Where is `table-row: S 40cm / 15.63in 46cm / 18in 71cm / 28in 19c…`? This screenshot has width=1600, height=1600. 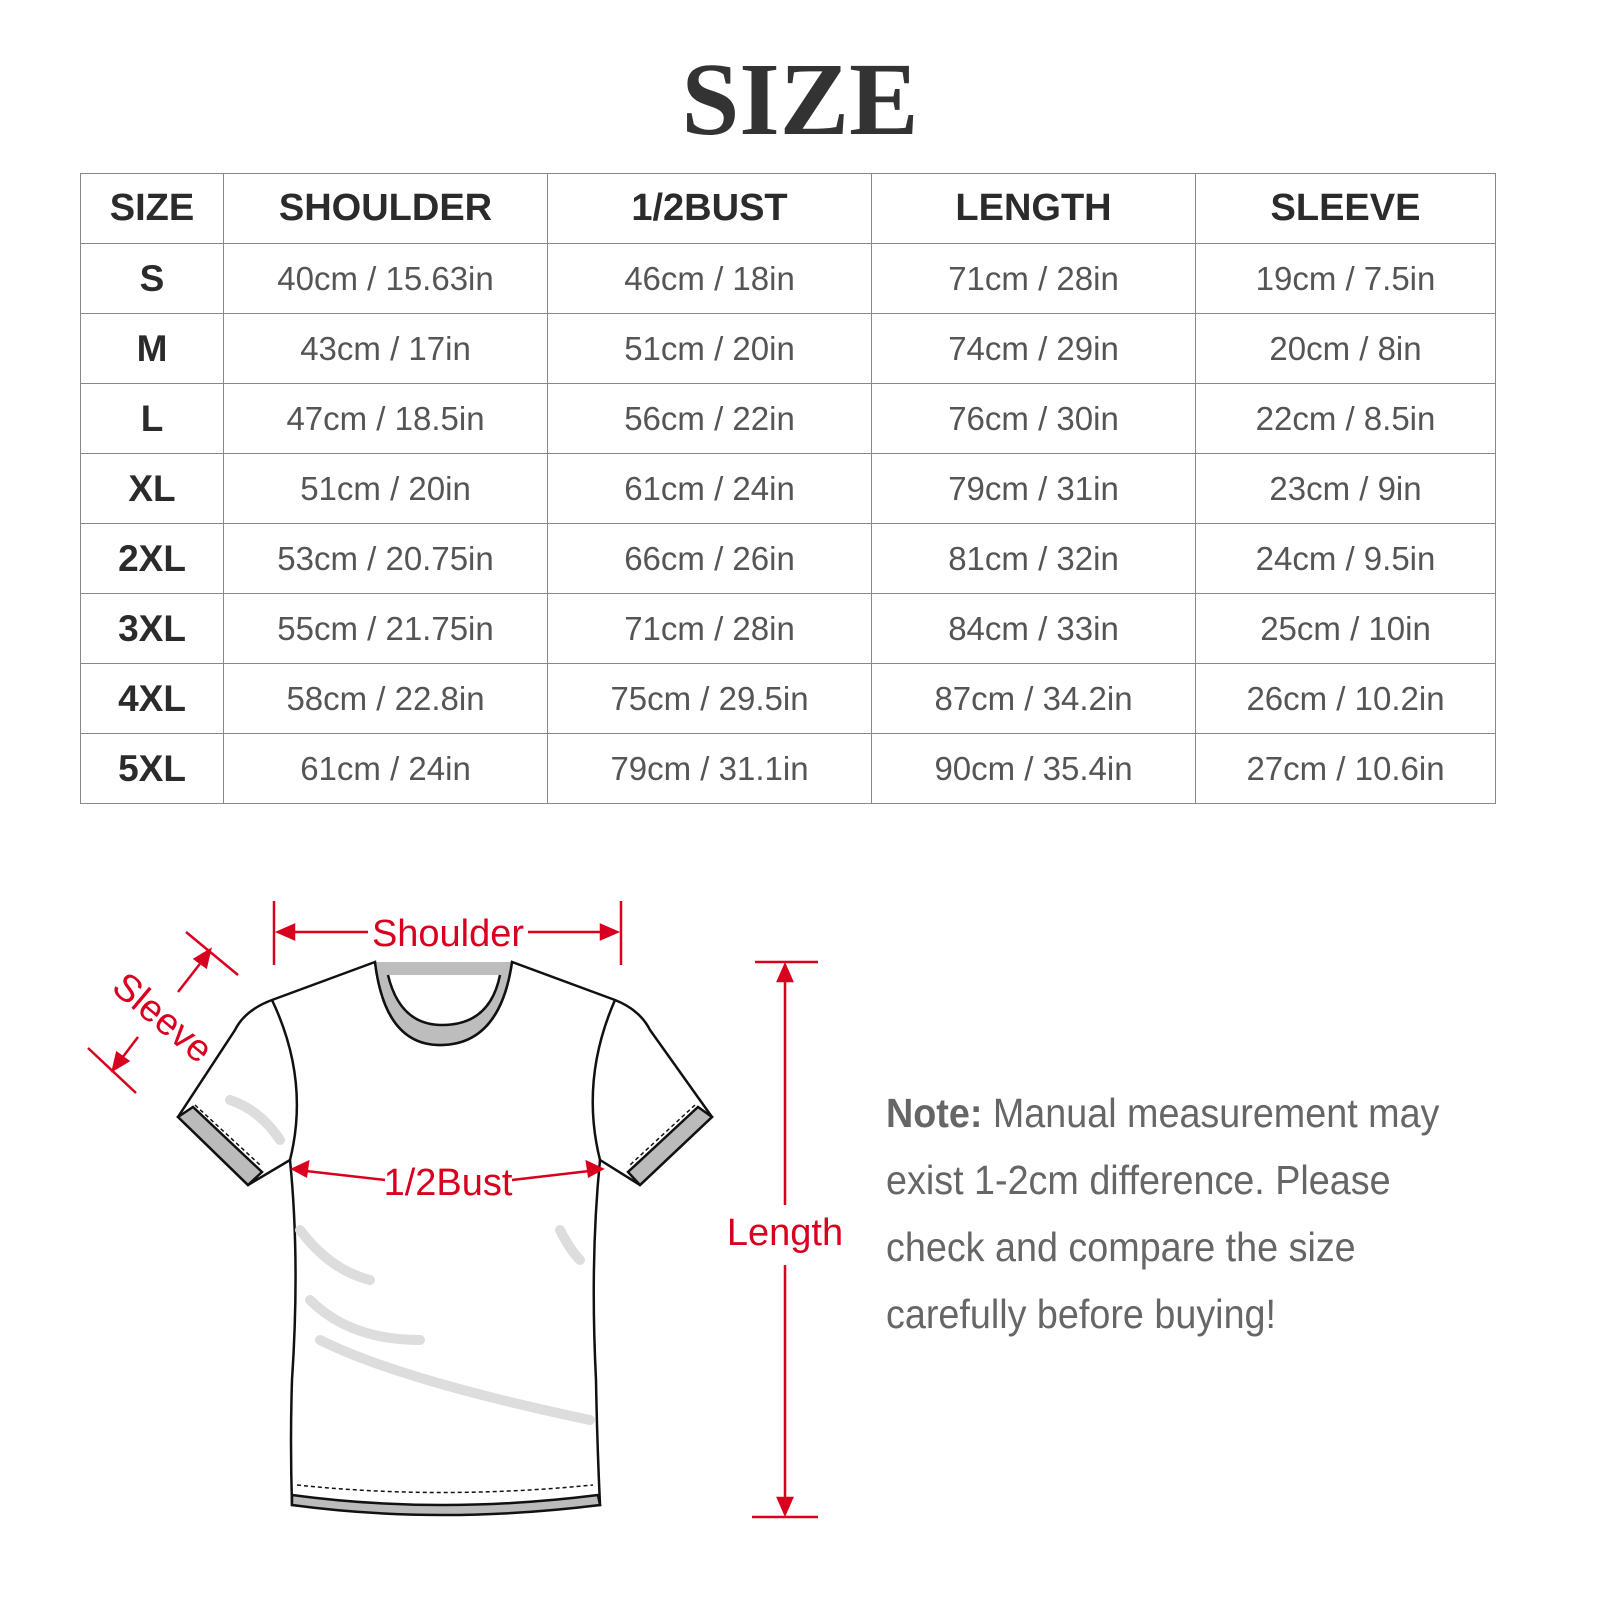
table-row: S 40cm / 15.63in 46cm / 18in 71cm / 28in 19c… is located at coordinates (788, 278).